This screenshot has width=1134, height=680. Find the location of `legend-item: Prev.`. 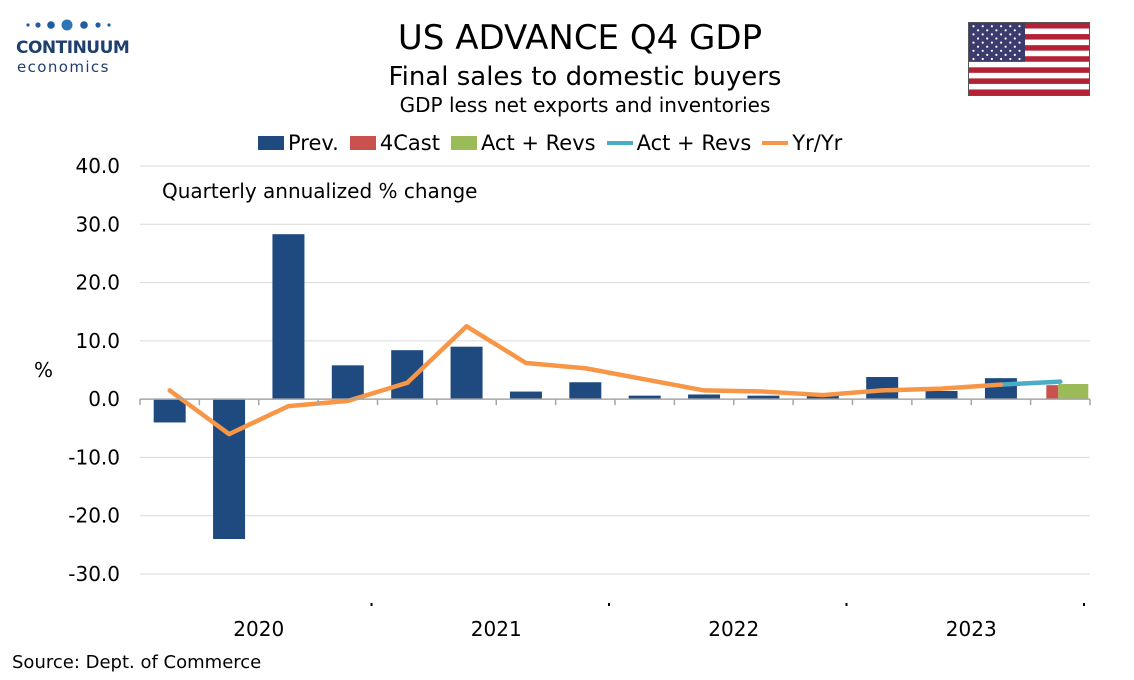

legend-item: Prev. is located at coordinates (298, 143).